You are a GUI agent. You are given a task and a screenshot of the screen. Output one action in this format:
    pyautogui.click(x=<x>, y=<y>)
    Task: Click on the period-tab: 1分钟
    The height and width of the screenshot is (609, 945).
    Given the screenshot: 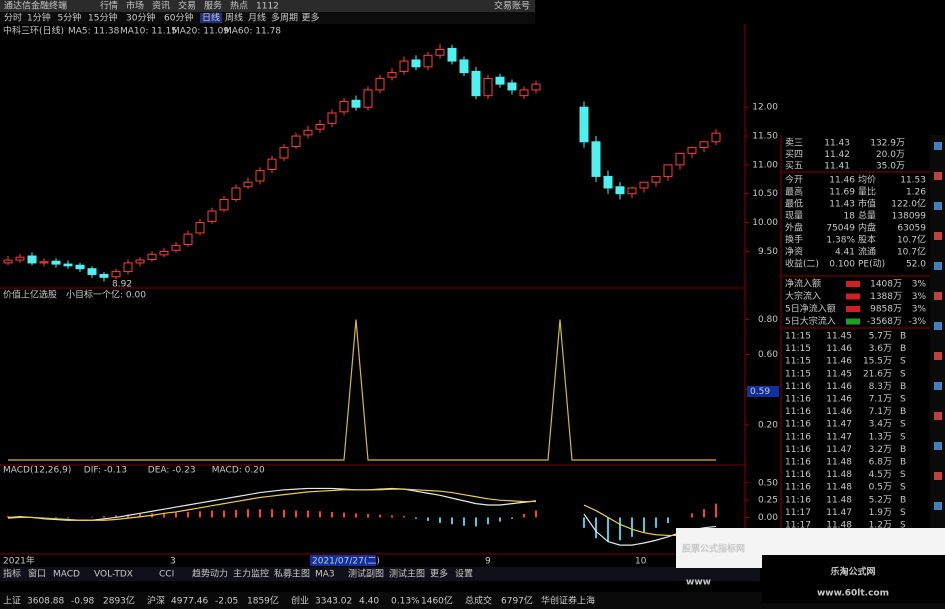 What is the action you would take?
    pyautogui.click(x=39, y=18)
    